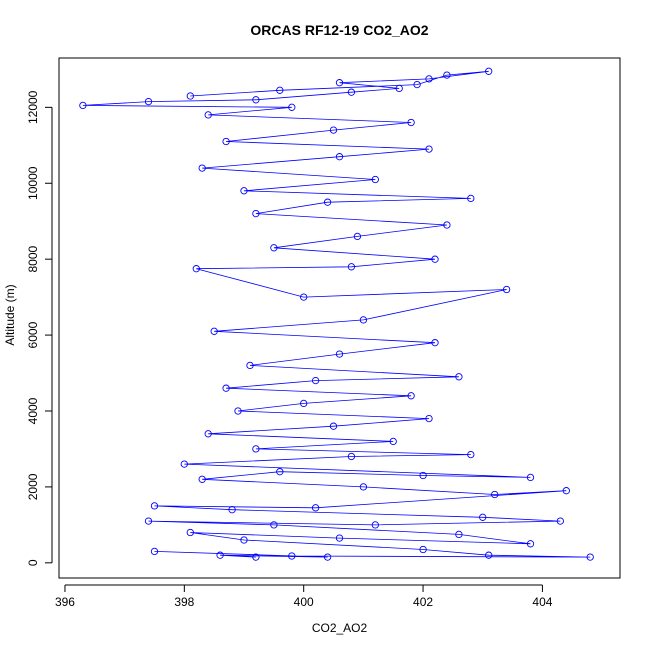 This screenshot has width=650, height=650. Describe the element at coordinates (423, 602) in the screenshot. I see `x-tick-label: 402` at that location.